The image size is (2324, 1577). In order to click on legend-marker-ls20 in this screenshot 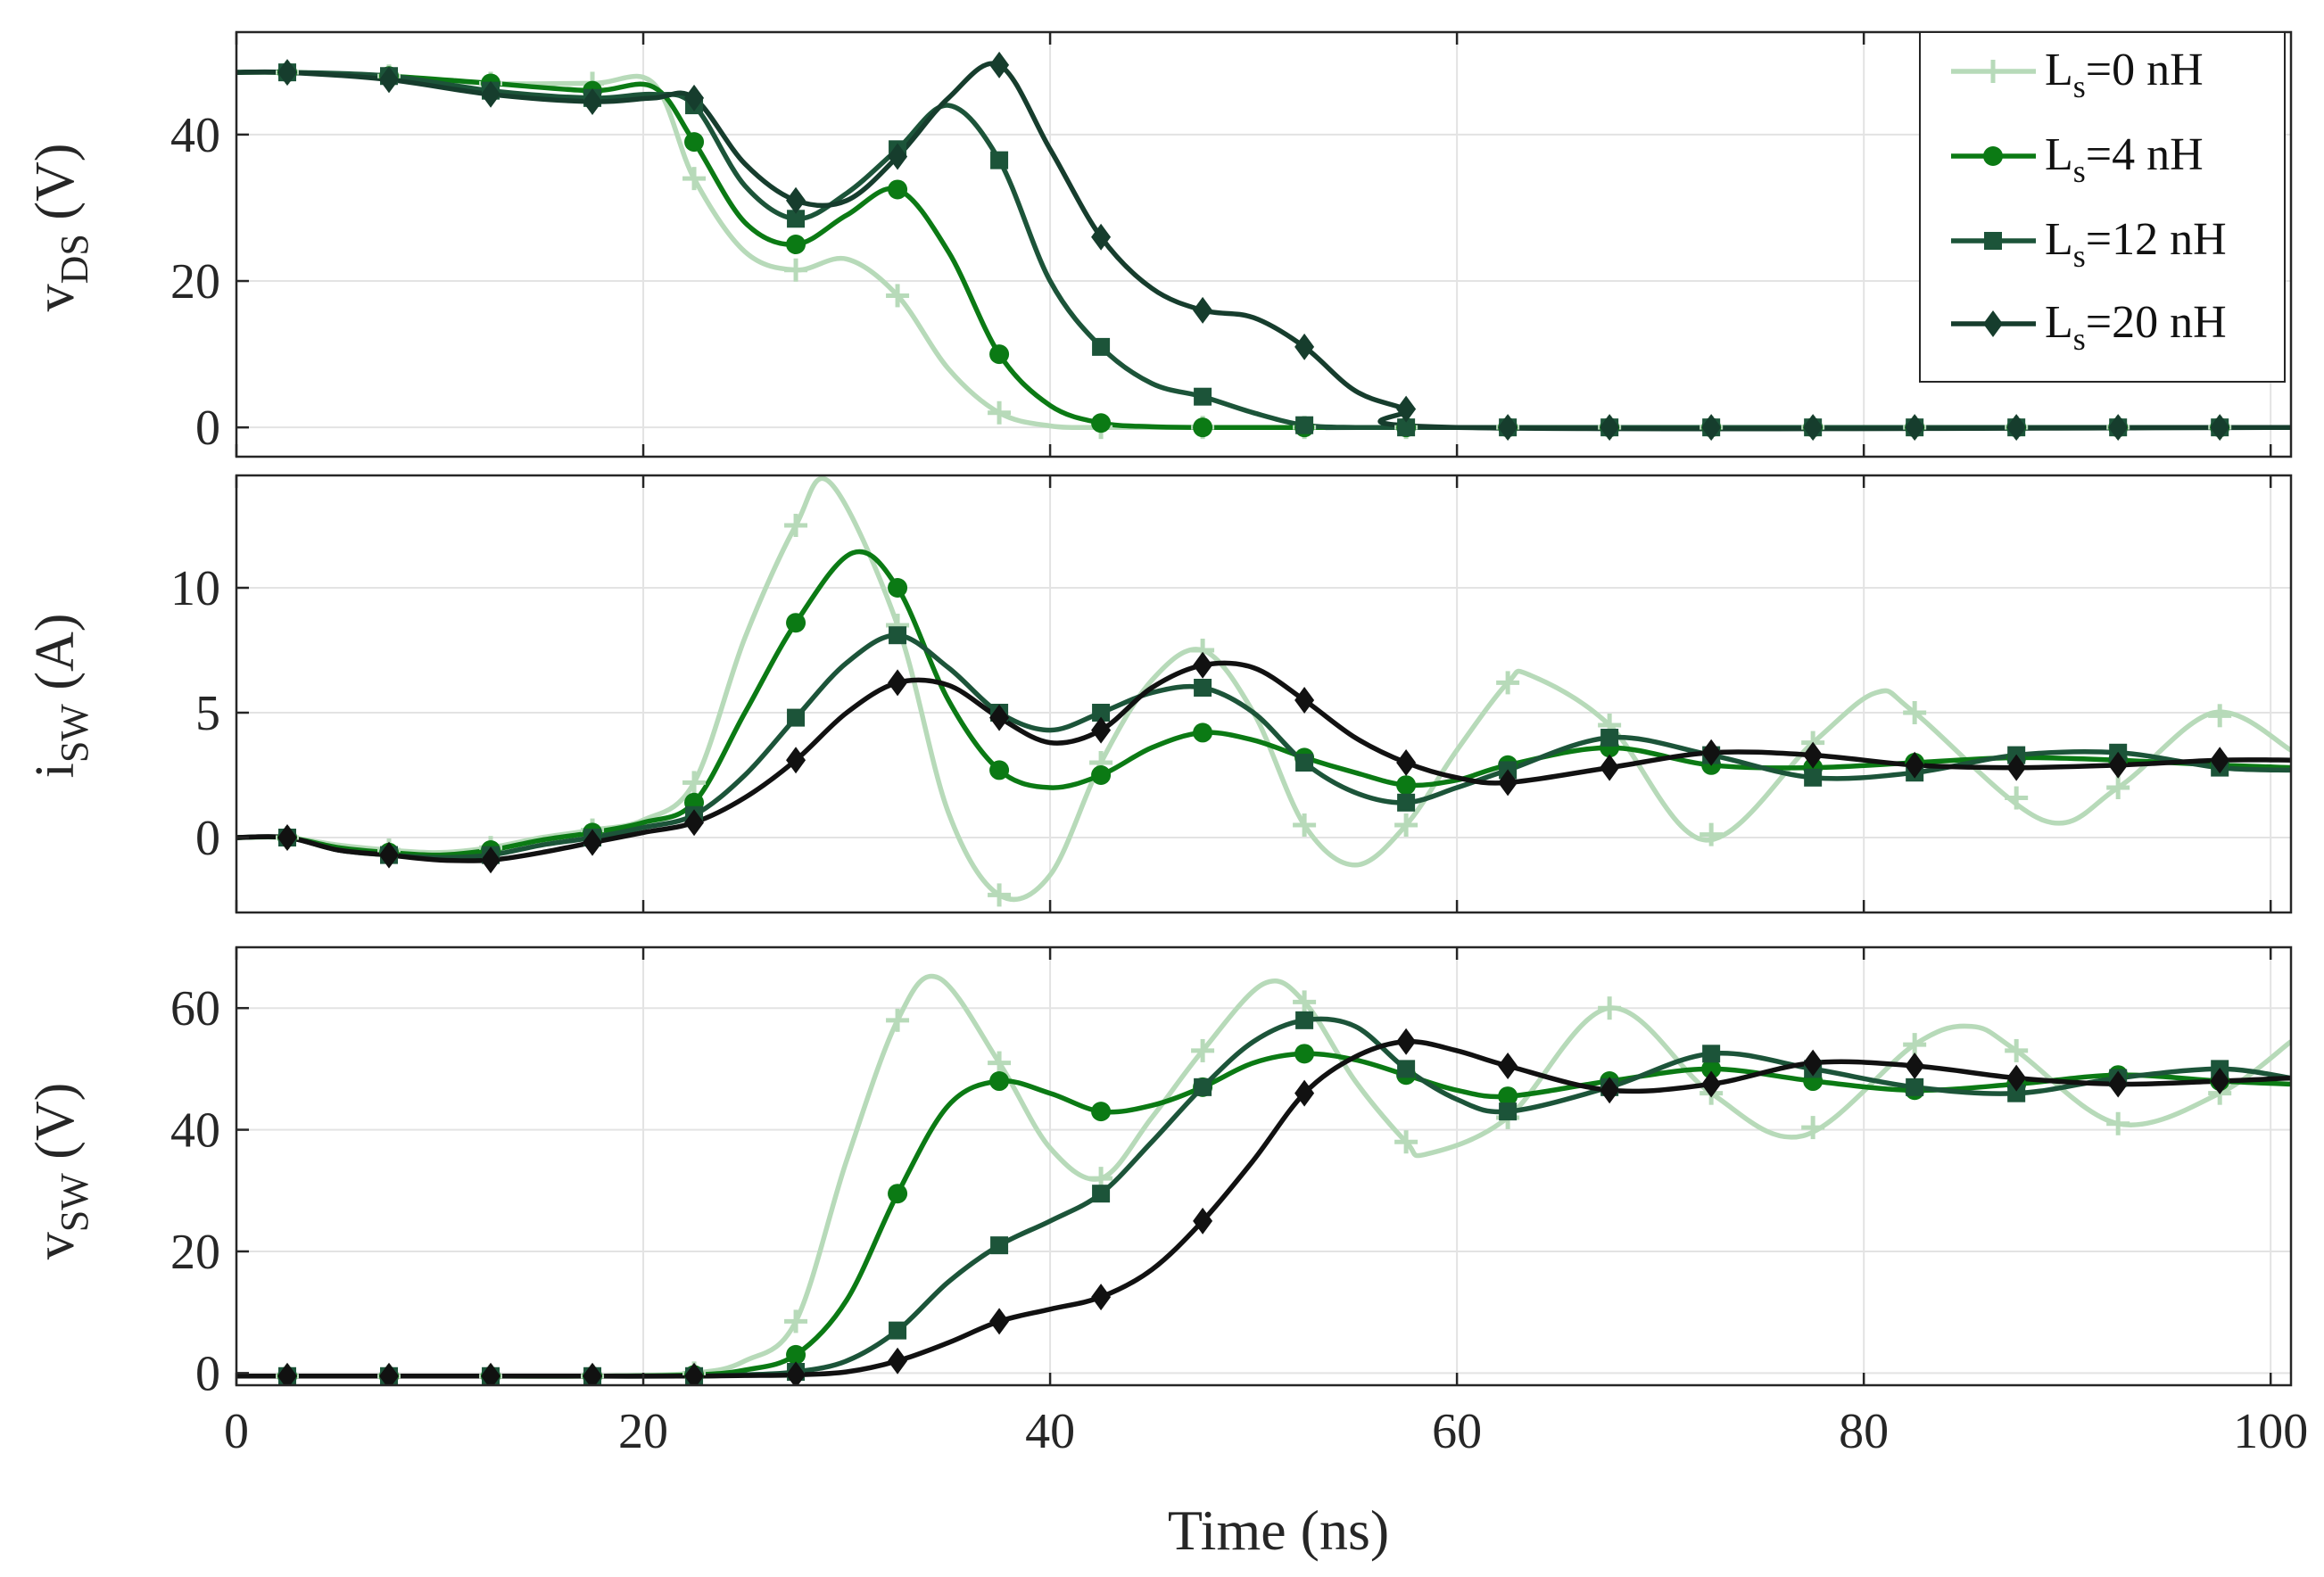, I will do `click(1993, 324)`.